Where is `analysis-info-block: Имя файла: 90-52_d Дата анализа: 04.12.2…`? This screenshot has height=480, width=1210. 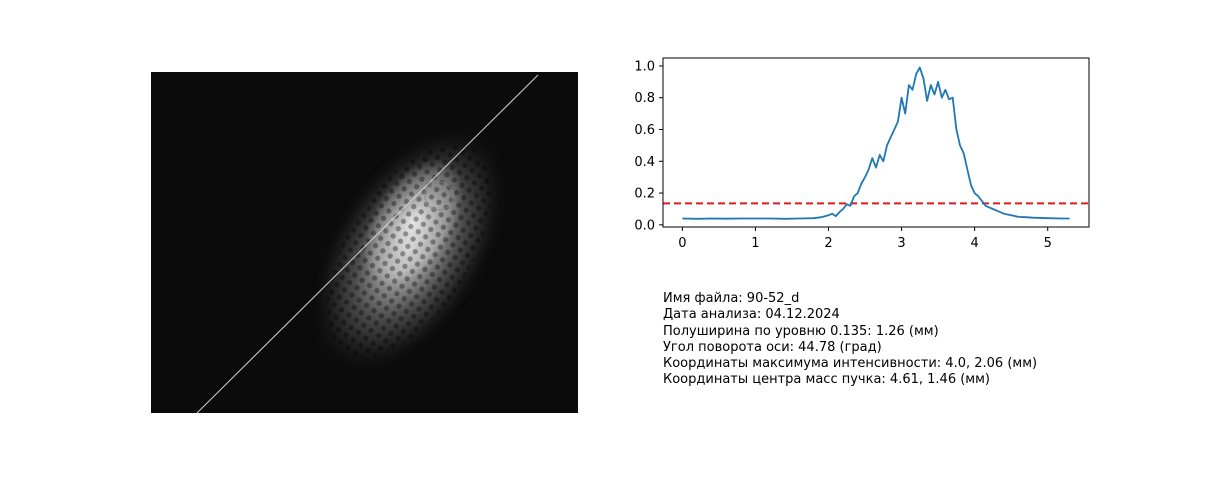
analysis-info-block: Имя файла: 90-52_d Дата анализа: 04.12.2… is located at coordinates (850, 340).